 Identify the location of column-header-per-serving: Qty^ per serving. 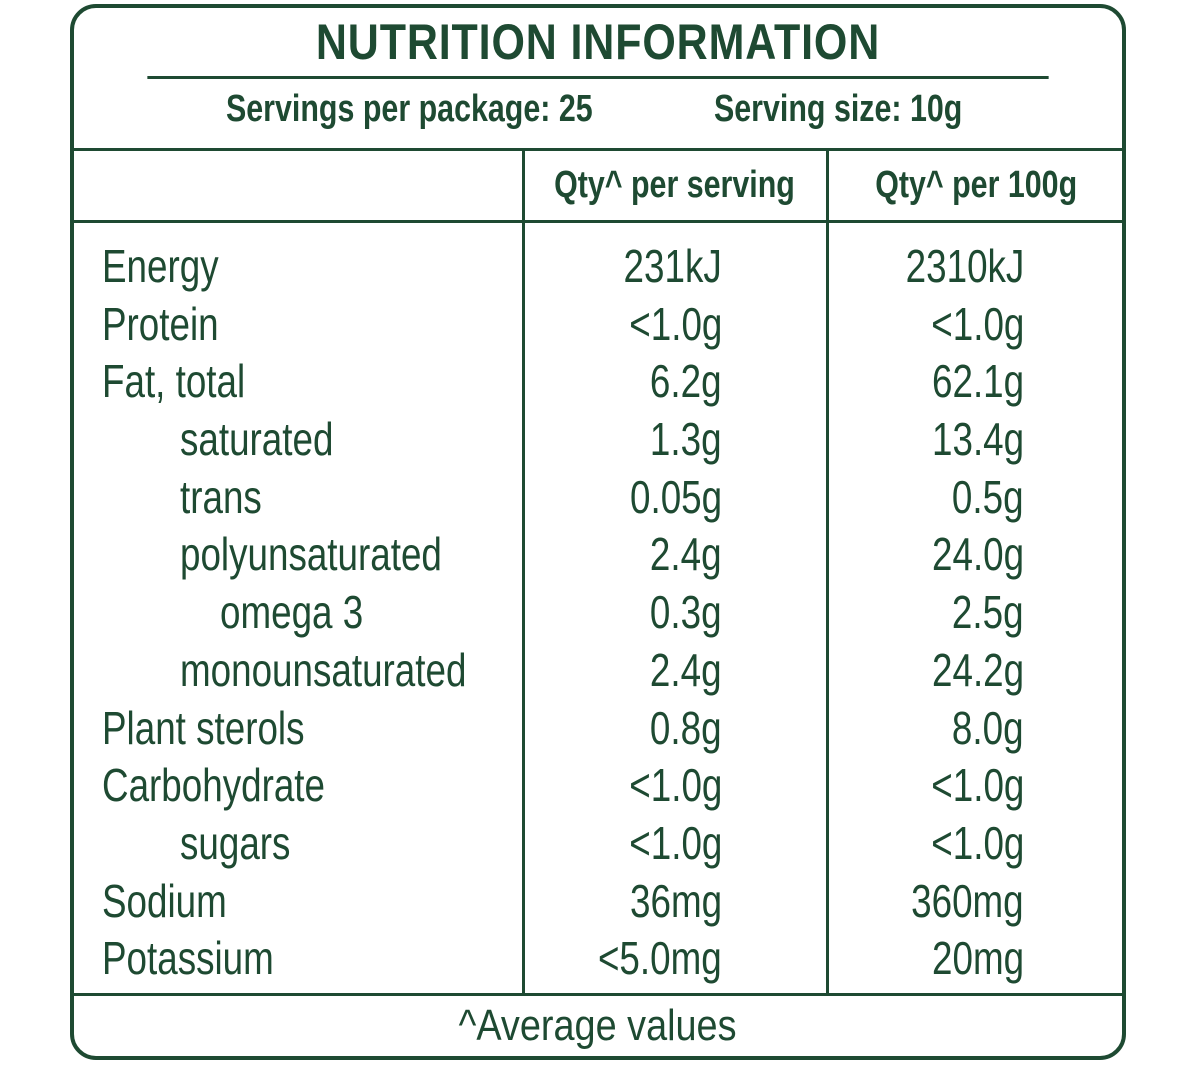
(674, 186).